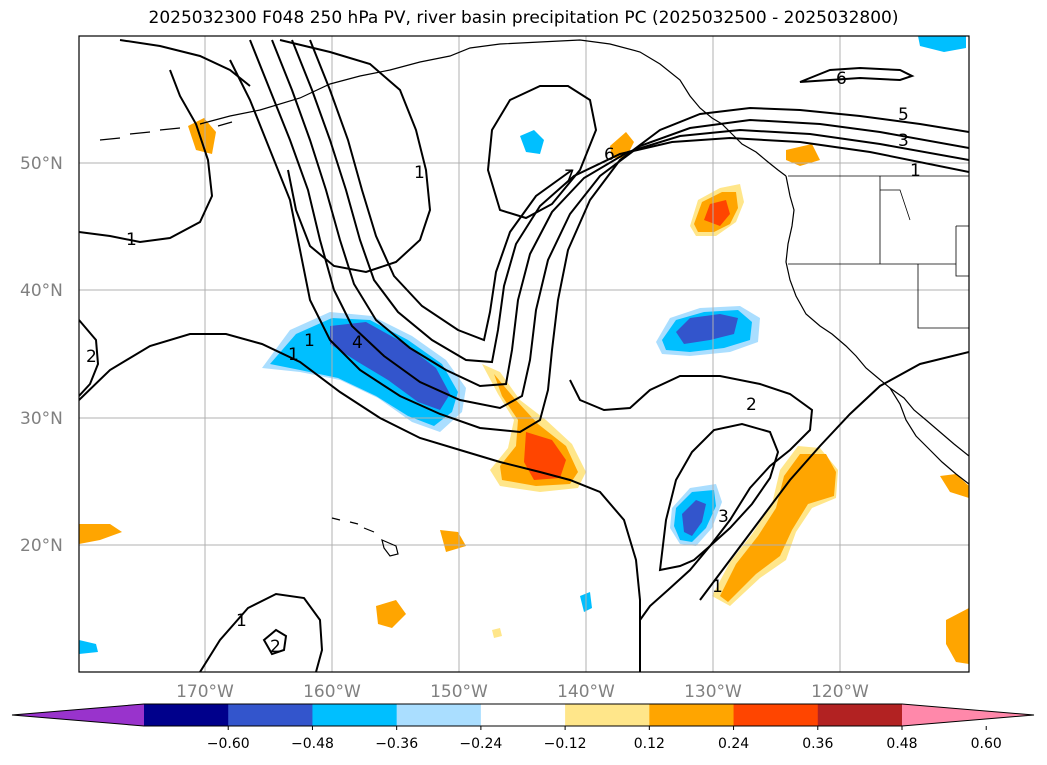 The height and width of the screenshot is (765, 1047). What do you see at coordinates (228, 744) in the screenshot?
I see `colorbar-tick-label: −0.60` at bounding box center [228, 744].